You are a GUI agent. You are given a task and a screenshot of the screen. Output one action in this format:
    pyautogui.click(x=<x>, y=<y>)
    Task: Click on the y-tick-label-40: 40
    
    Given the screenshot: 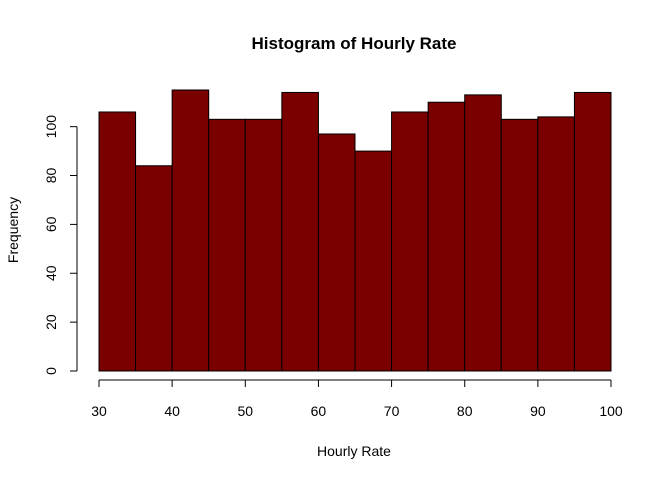 What is the action you would take?
    pyautogui.click(x=51, y=273)
    